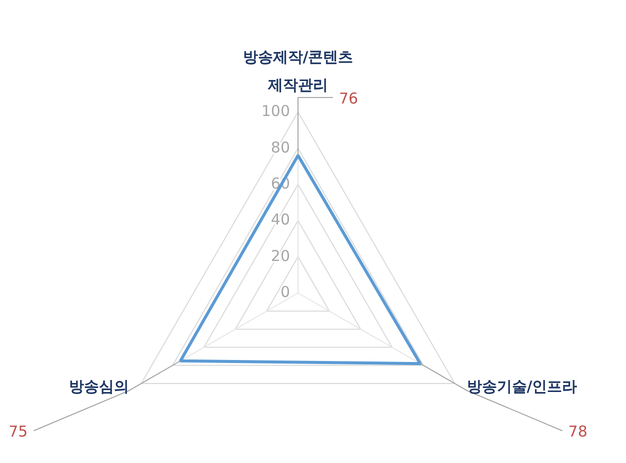  What do you see at coordinates (275, 111) in the screenshot?
I see `y-tick-label: 100` at bounding box center [275, 111].